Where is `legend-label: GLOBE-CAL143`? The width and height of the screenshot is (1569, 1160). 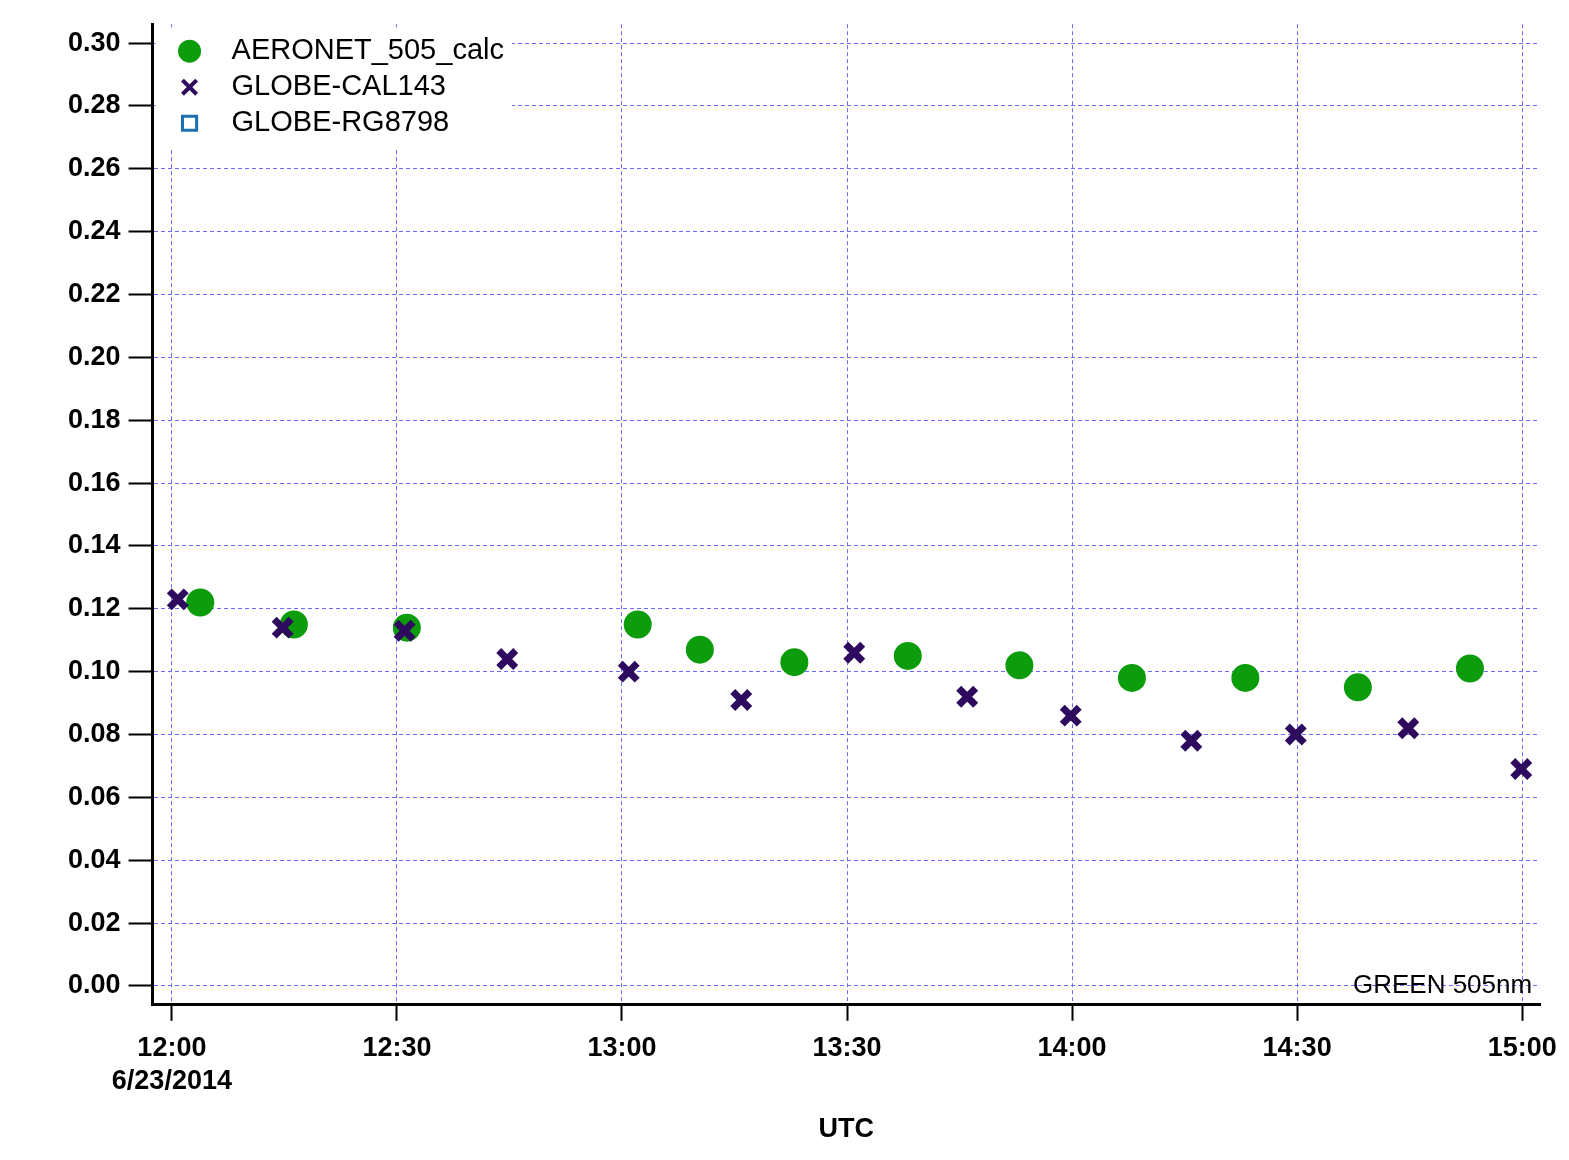 legend-label: GLOBE-CAL143 is located at coordinates (338, 85).